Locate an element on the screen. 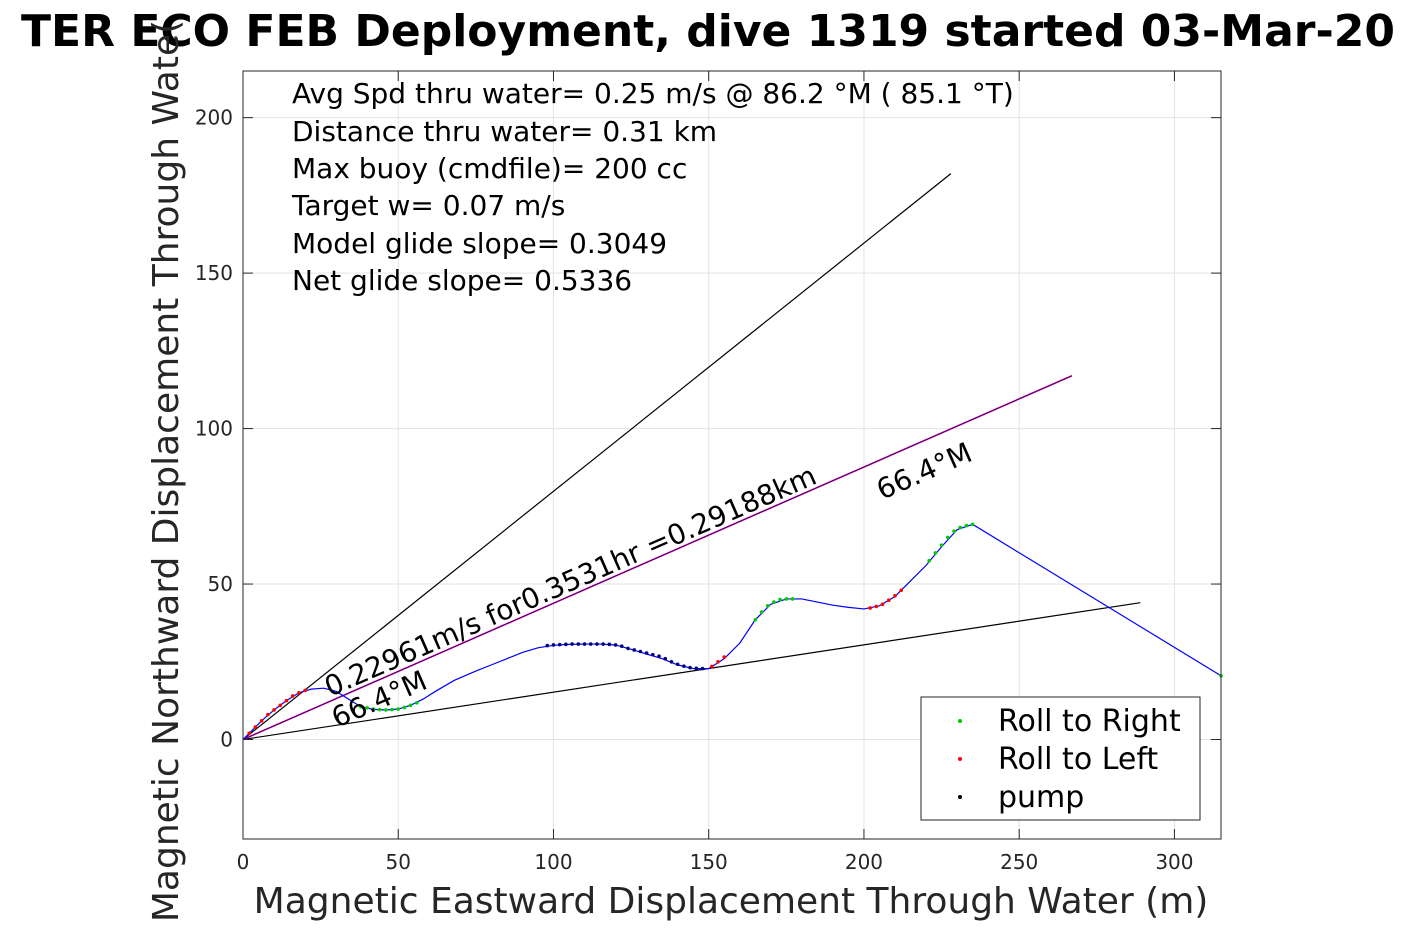  legend-label-pump: pump is located at coordinates (1041, 797).